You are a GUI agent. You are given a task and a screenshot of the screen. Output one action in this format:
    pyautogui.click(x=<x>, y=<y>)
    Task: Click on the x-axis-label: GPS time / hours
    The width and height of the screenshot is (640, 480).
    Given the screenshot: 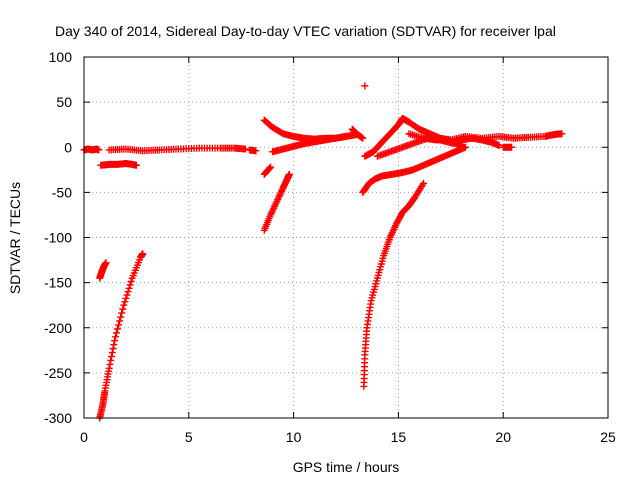 What is the action you would take?
    pyautogui.click(x=346, y=467)
    